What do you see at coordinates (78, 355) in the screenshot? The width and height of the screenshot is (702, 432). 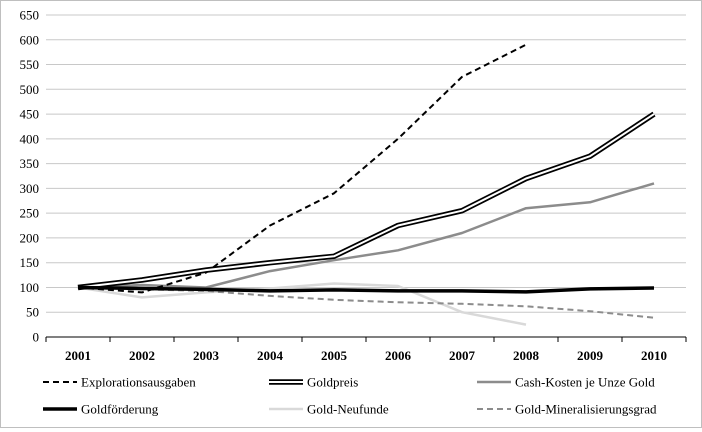 I see `x-tick-label: 2001` at bounding box center [78, 355].